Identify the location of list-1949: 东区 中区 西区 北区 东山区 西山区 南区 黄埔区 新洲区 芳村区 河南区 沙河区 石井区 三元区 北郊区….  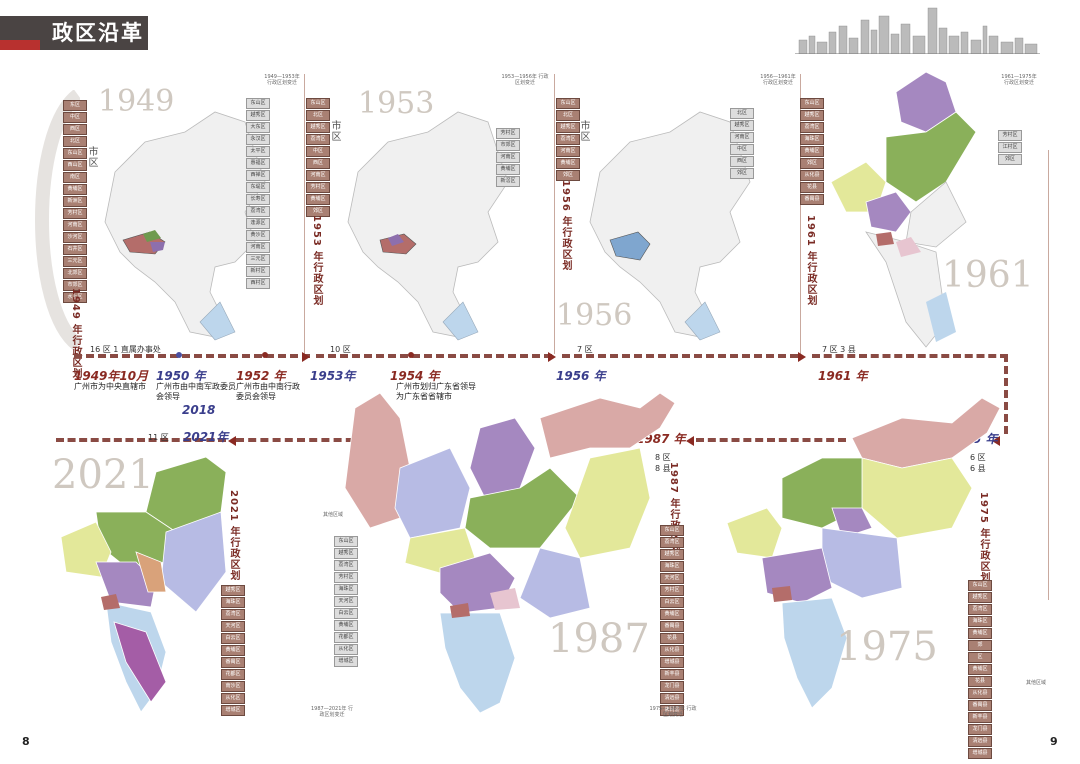
(75, 201).